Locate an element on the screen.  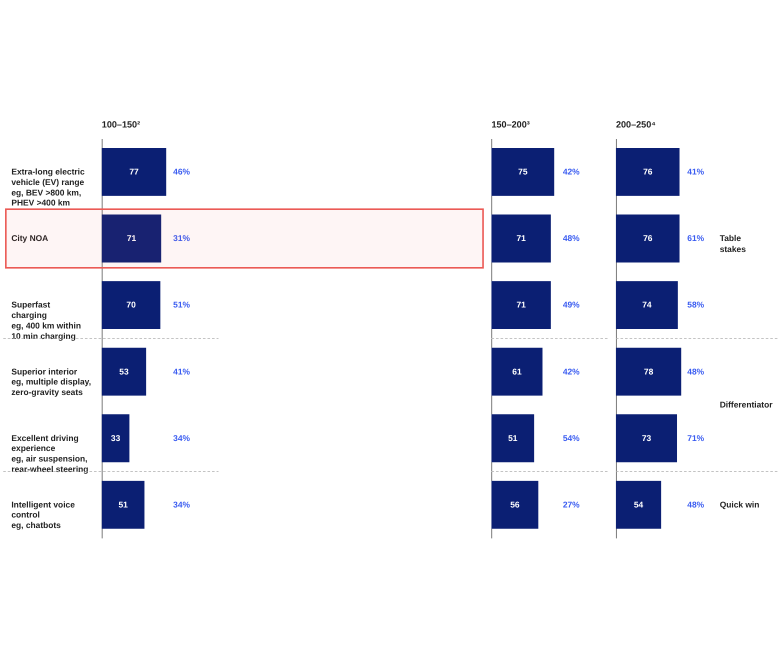
text: 71% is located at coordinates (696, 437).